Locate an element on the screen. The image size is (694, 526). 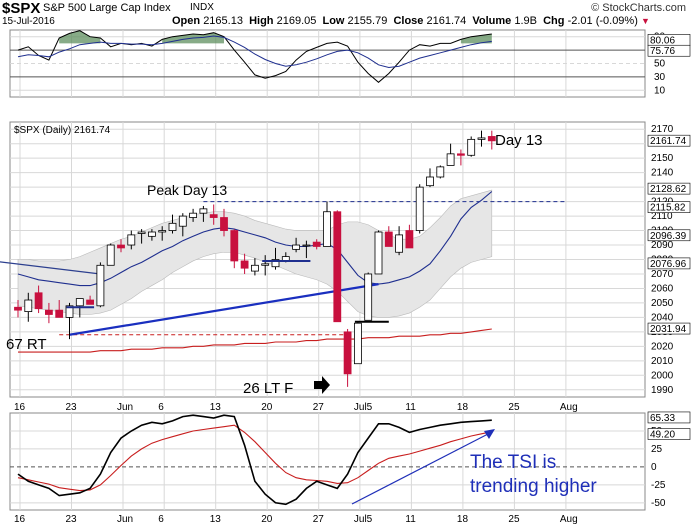
price-x-tick-label: 25 is located at coordinates (514, 407).